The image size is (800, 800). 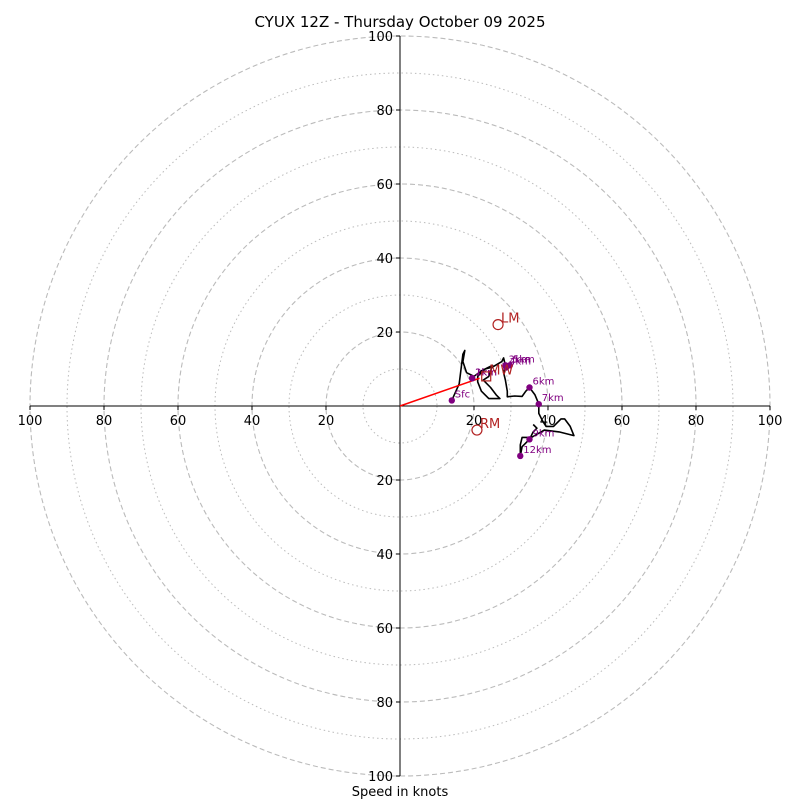 I want to click on hodograph-trace-group, so click(x=513, y=403).